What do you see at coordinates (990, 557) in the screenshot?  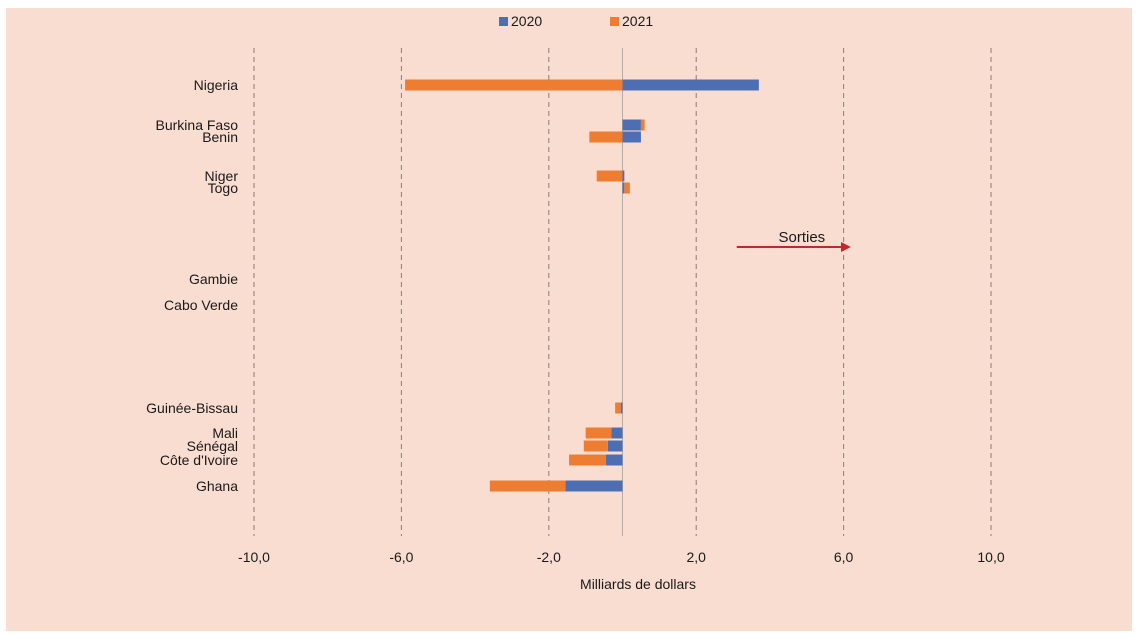 I see `x-tick-label: 10,0` at bounding box center [990, 557].